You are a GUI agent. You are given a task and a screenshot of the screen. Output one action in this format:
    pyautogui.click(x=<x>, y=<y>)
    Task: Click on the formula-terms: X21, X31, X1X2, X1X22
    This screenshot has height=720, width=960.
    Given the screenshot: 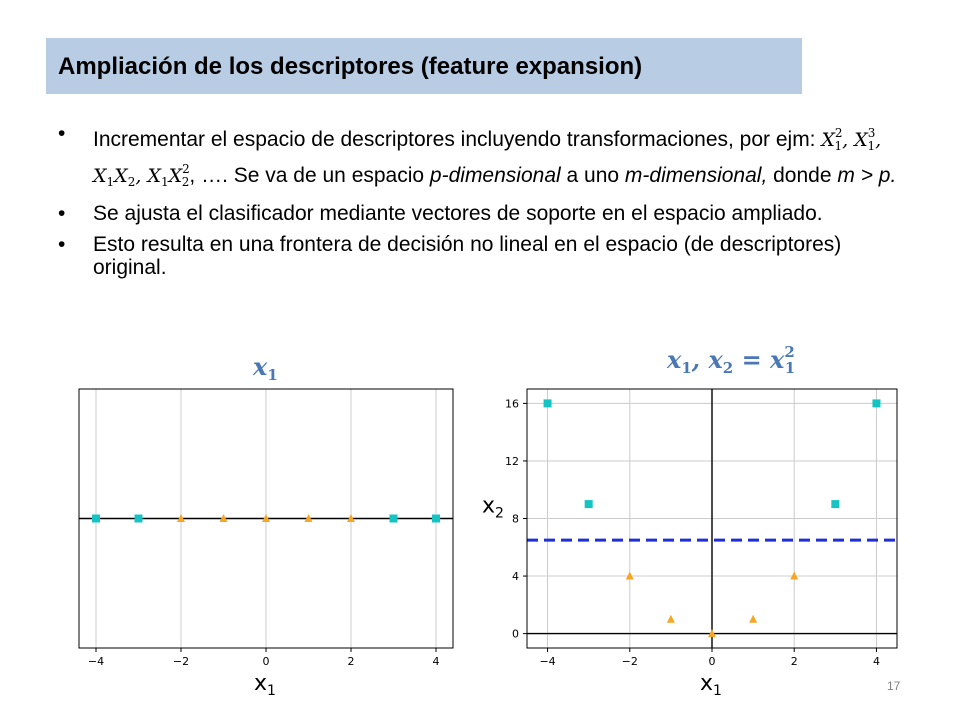 What is the action you would take?
    pyautogui.click(x=487, y=157)
    